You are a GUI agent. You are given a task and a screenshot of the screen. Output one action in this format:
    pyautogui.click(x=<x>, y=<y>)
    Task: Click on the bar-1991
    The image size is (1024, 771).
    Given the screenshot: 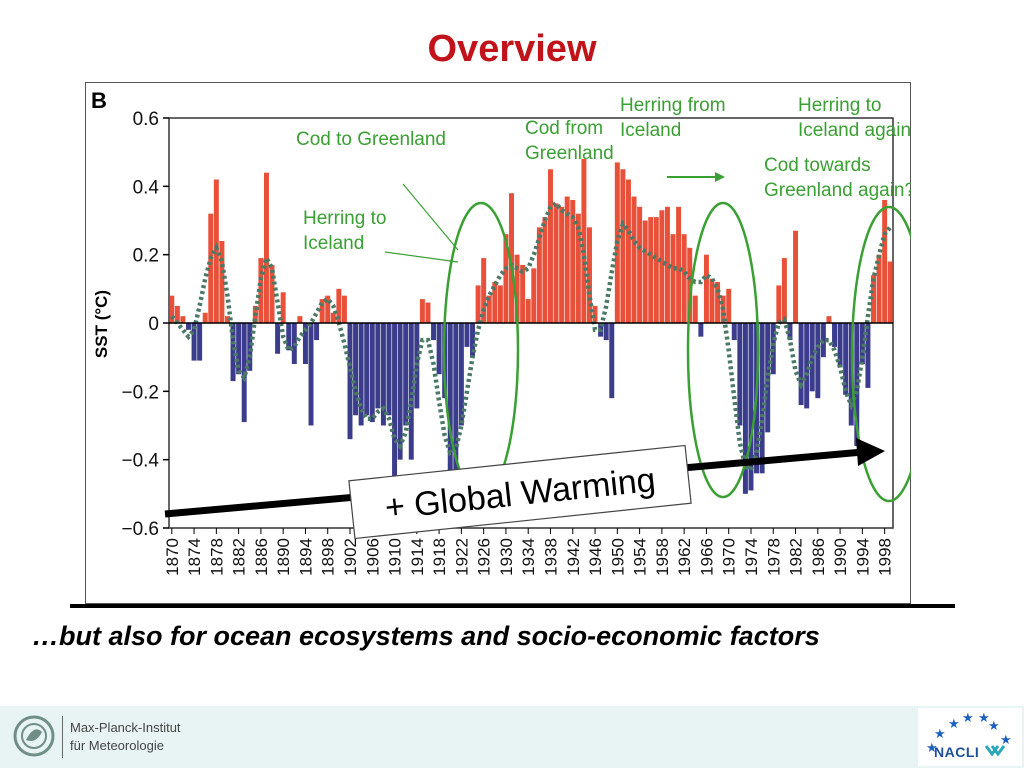 What is the action you would take?
    pyautogui.click(x=846, y=359)
    